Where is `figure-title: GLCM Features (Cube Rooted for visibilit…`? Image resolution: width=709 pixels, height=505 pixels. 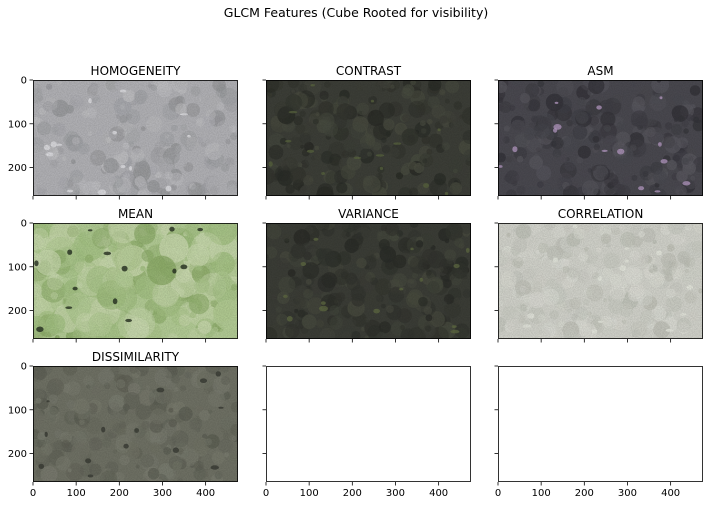 figure-title: GLCM Features (Cube Rooted for visibilit… is located at coordinates (356, 12).